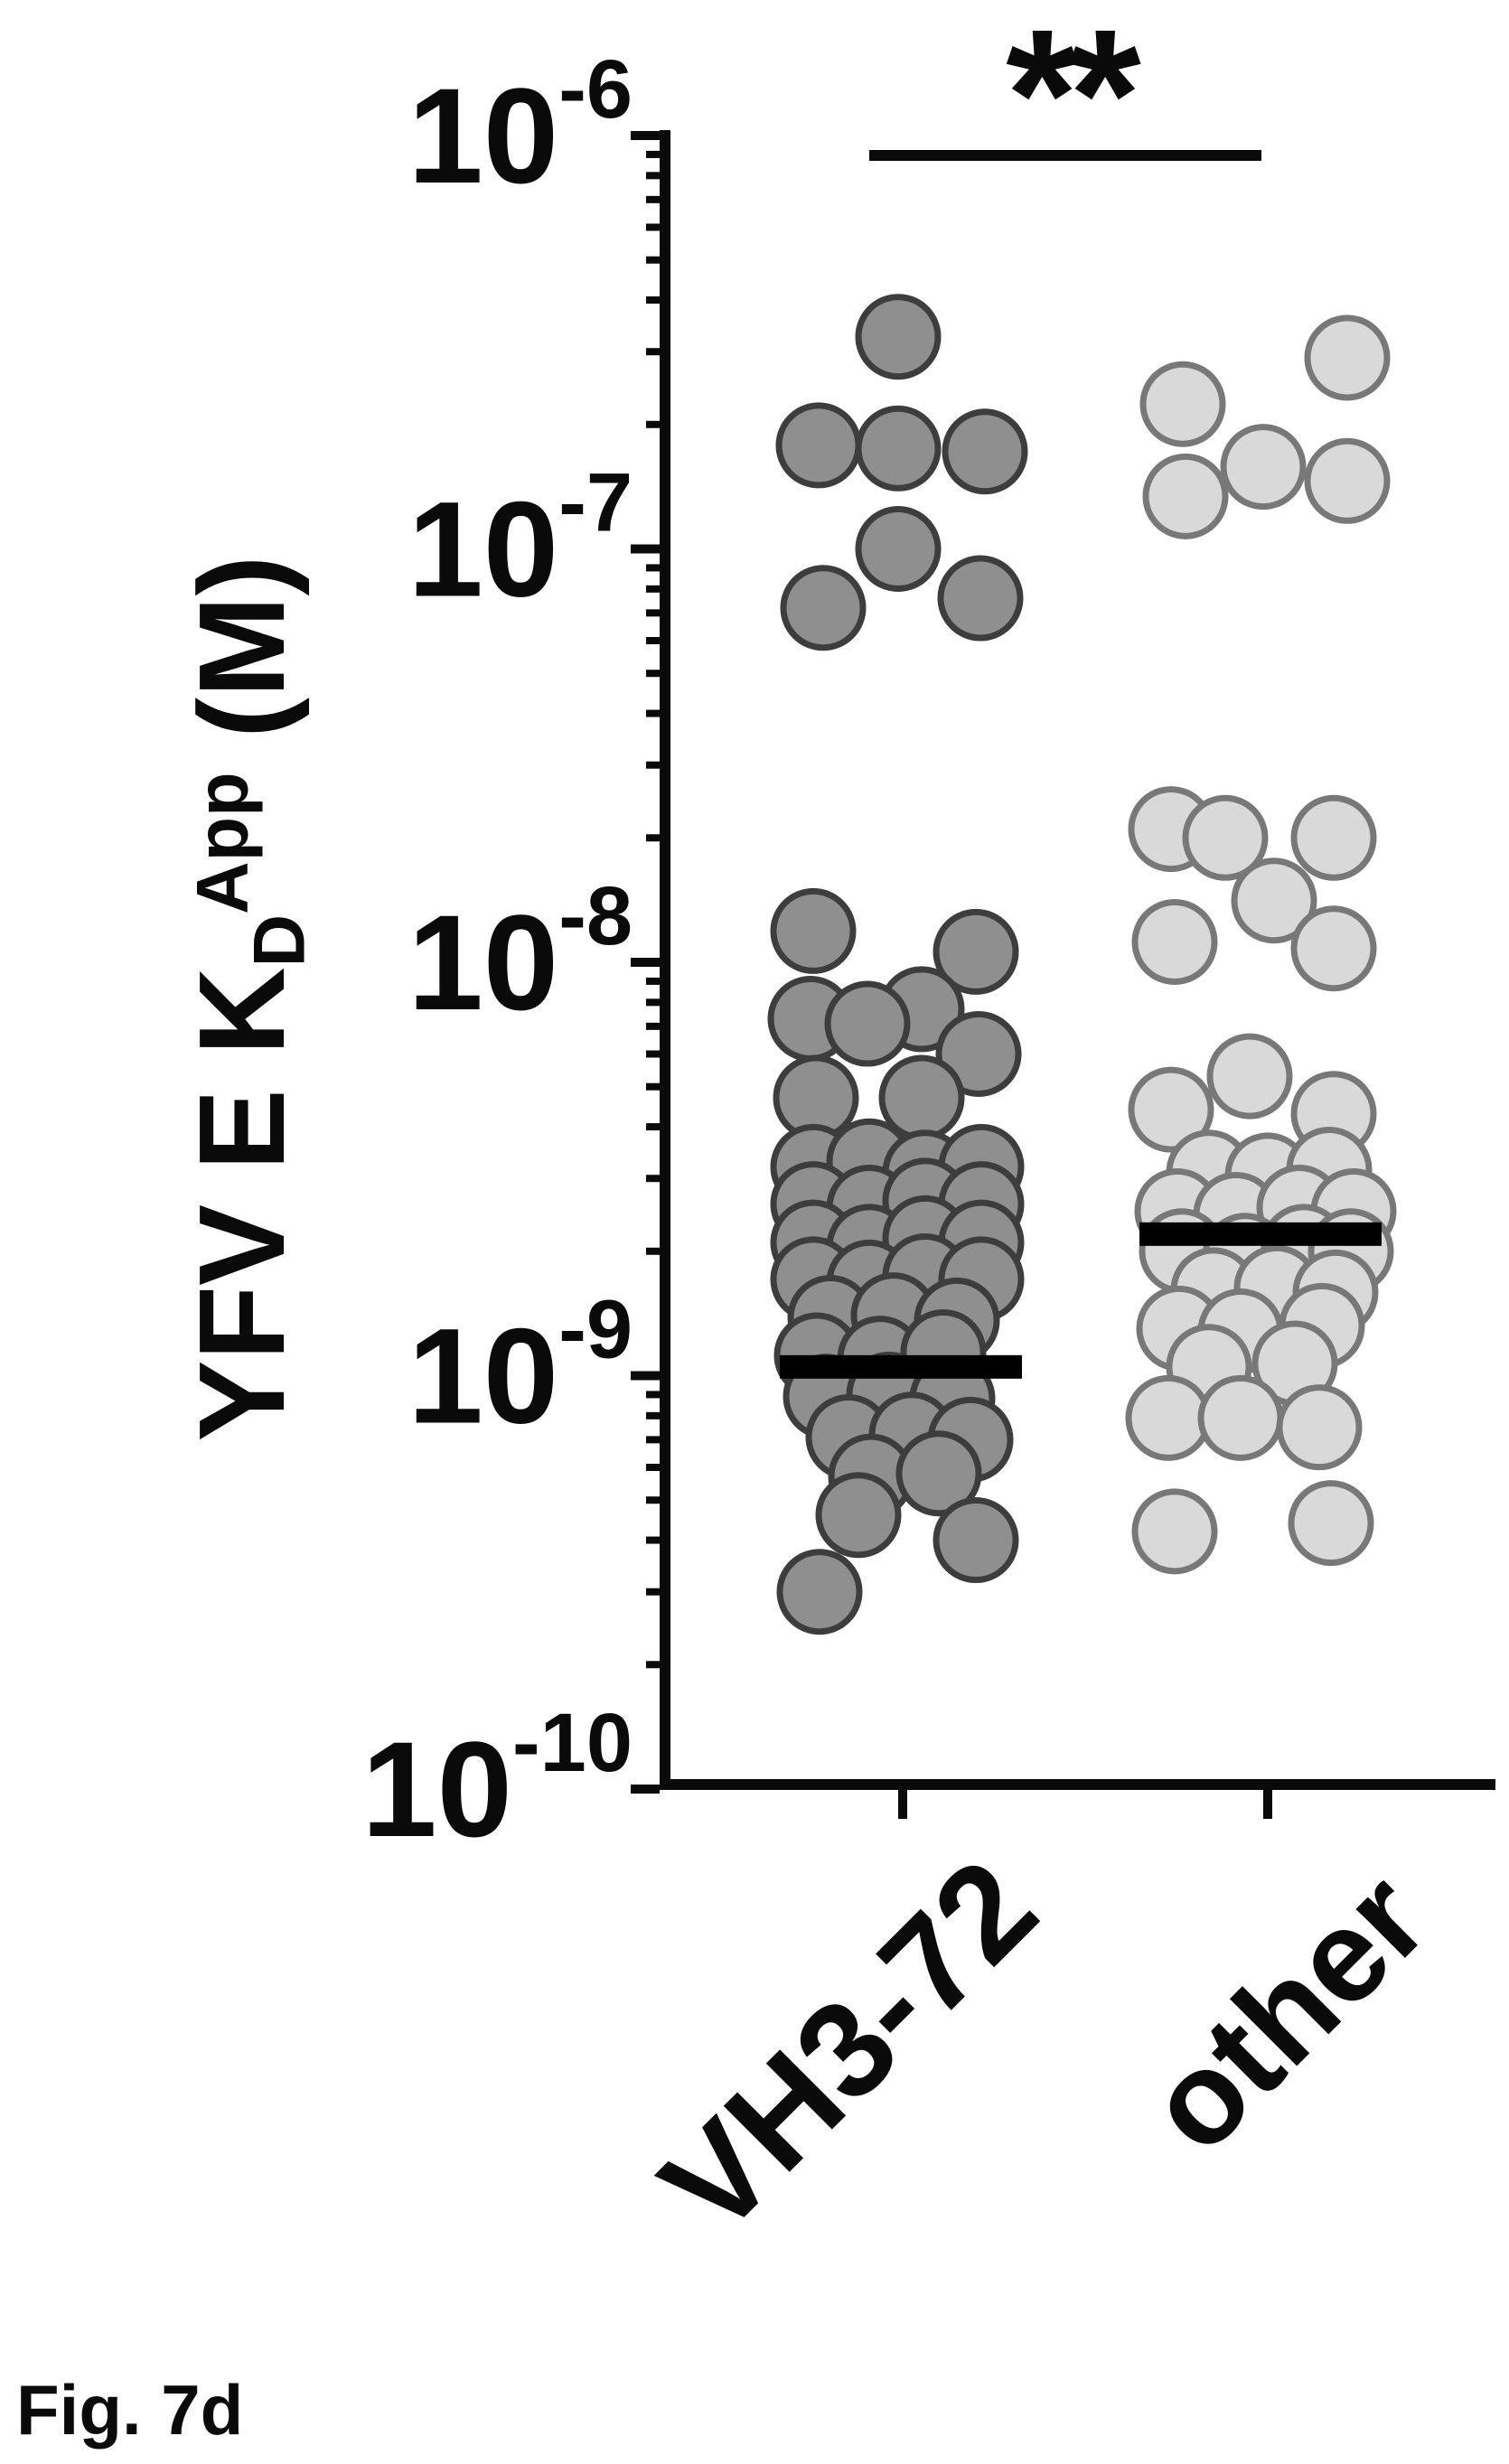 The image size is (1509, 2464). I want to click on significance-line, so click(1065, 155).